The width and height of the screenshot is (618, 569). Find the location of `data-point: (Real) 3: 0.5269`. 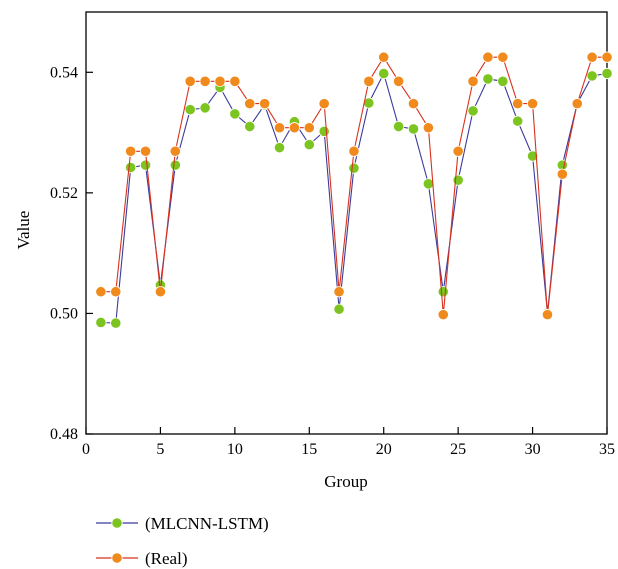

data-point: (Real) 3: 0.5269 is located at coordinates (131, 151).